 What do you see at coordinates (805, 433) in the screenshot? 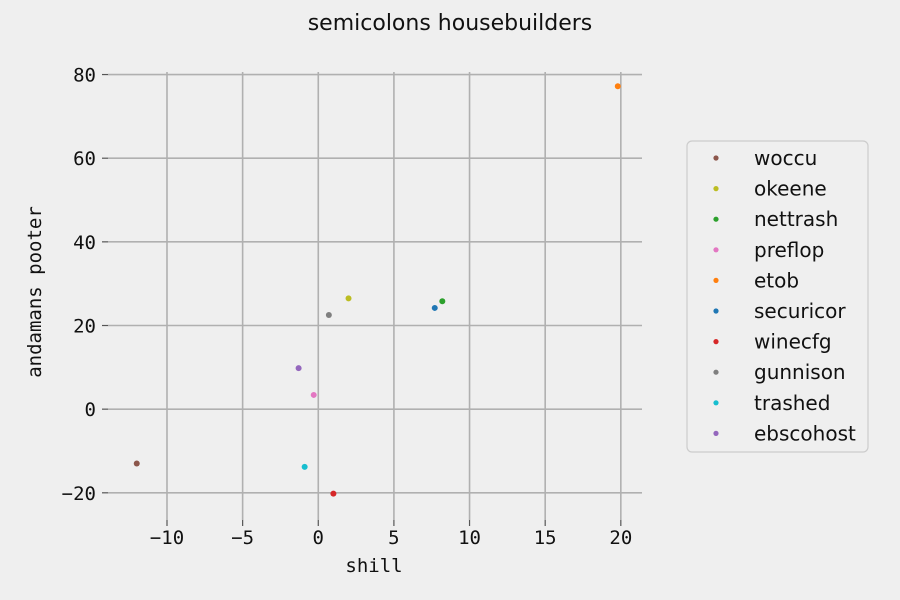
I see `legend-label-ebscohost: ebscohost` at bounding box center [805, 433].